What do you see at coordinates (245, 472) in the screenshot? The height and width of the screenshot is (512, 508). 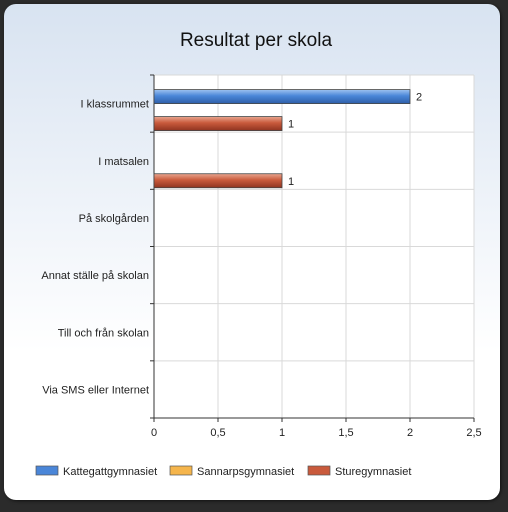 I see `legend-label: Sannarpsgymnasiet` at bounding box center [245, 472].